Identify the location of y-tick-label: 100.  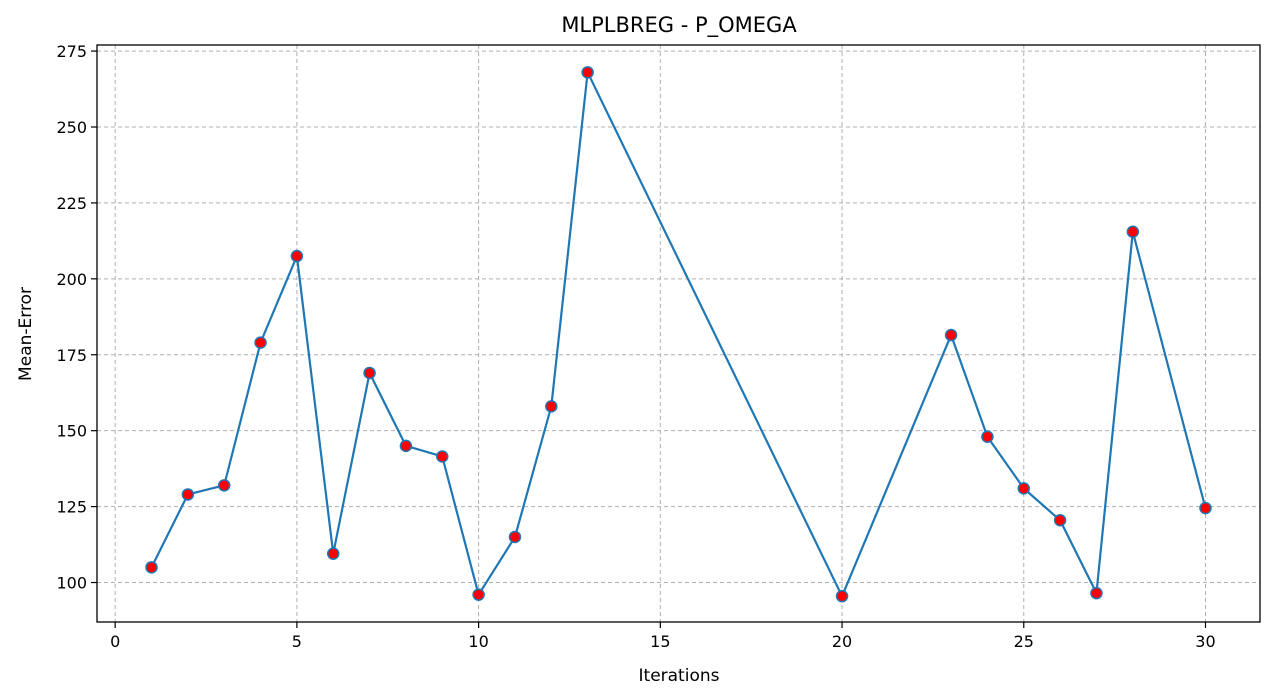
(71, 583).